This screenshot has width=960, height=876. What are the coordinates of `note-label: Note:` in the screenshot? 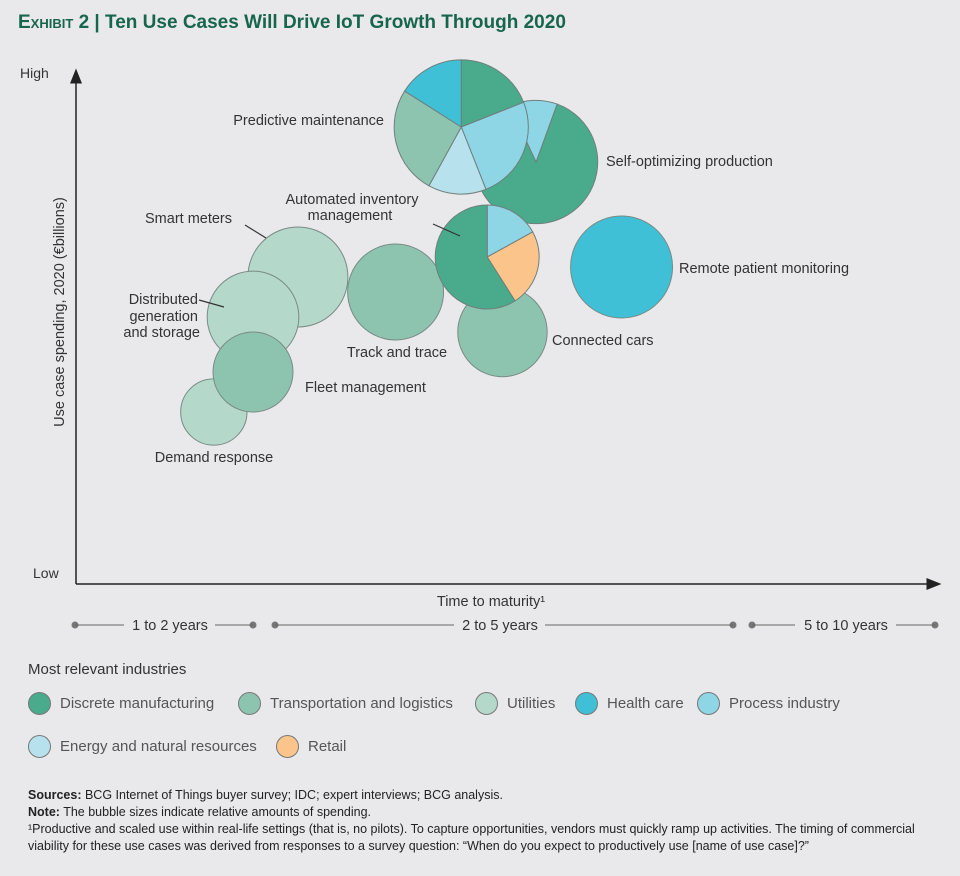 It's located at (44, 812).